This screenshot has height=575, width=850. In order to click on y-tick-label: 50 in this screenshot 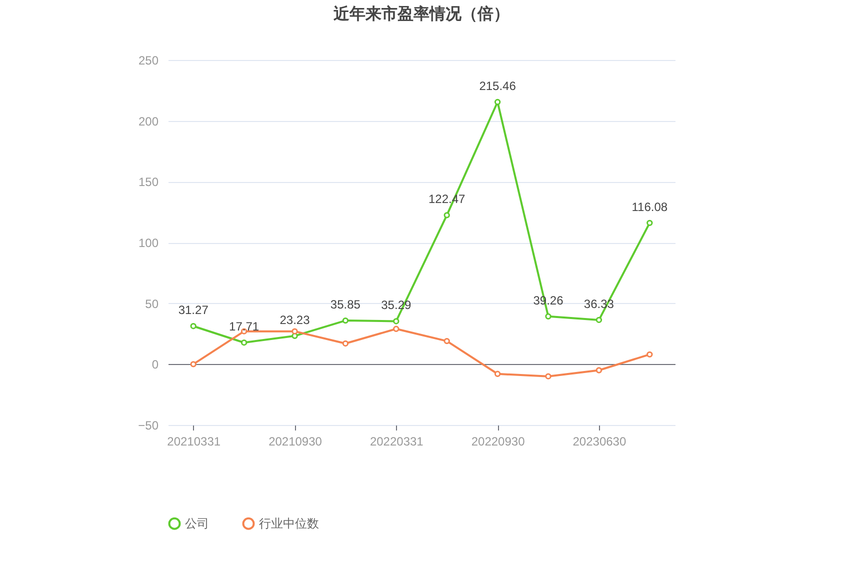, I will do `click(152, 303)`.